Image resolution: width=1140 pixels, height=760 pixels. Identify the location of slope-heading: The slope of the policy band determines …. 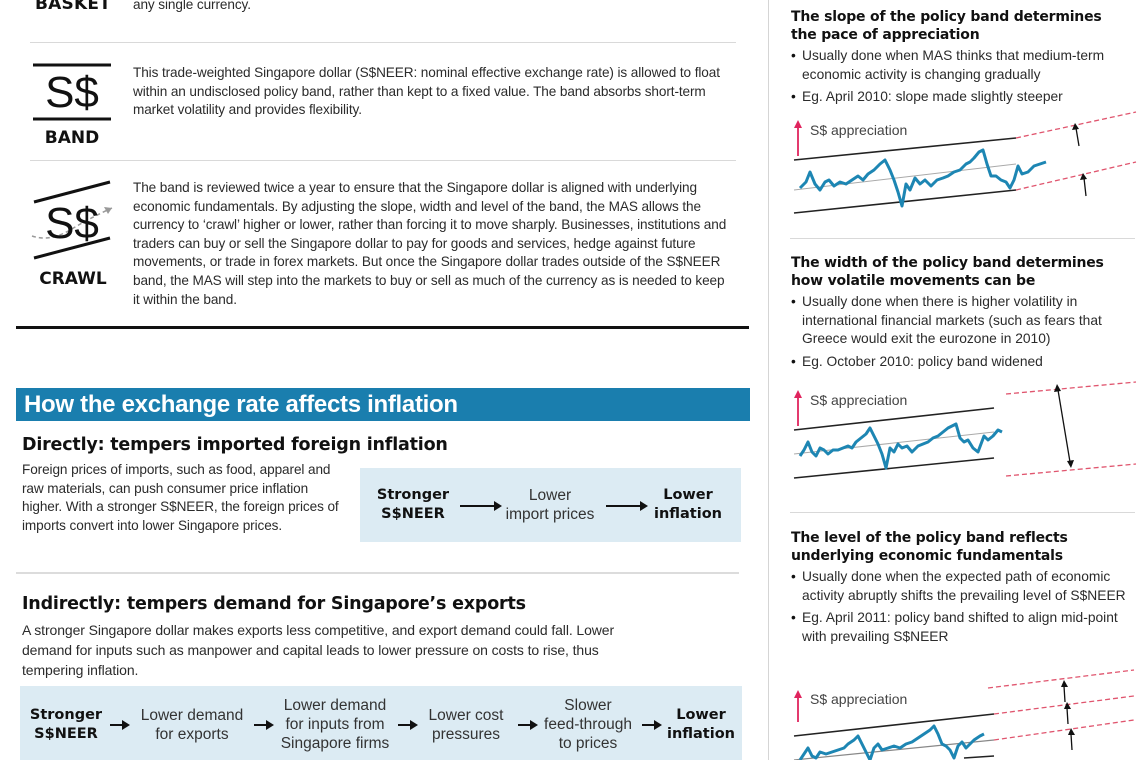
(963, 26).